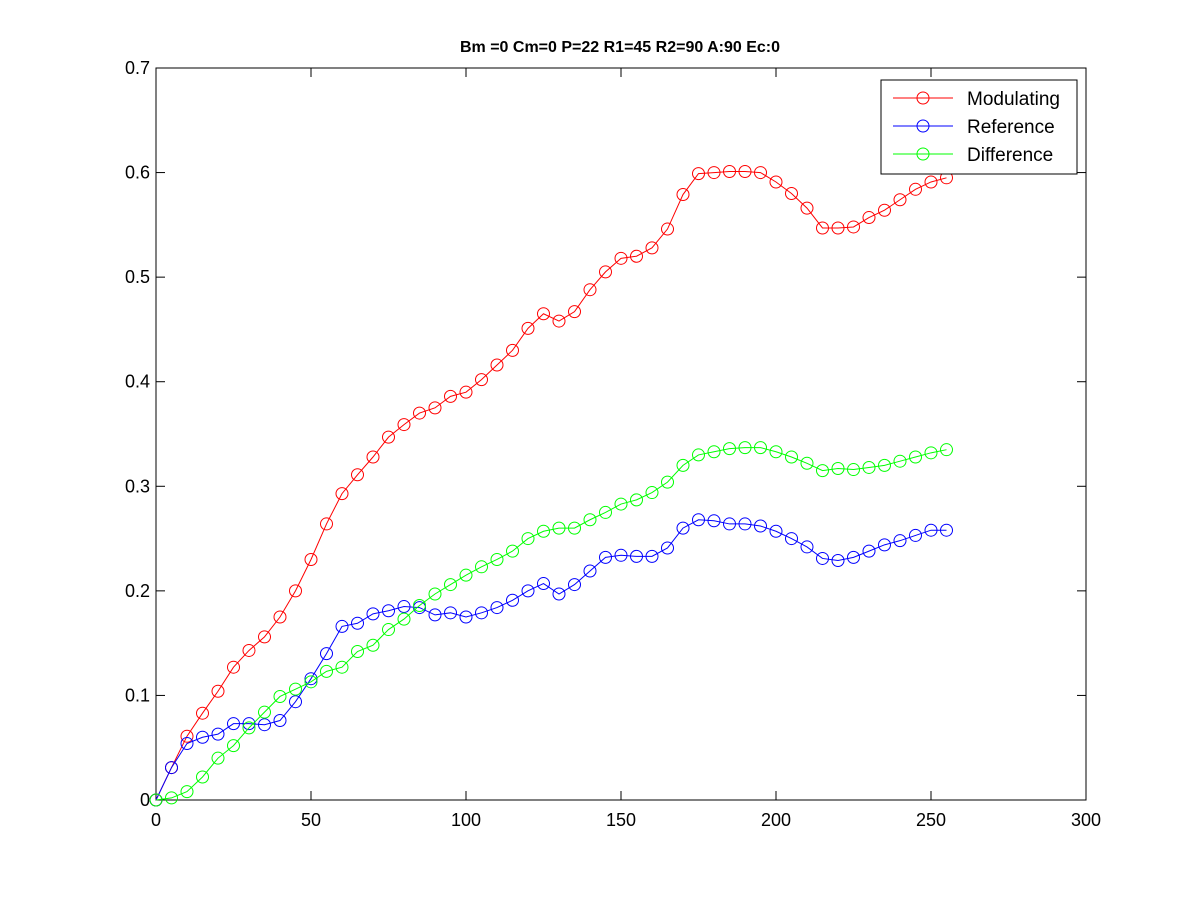 Image resolution: width=1200 pixels, height=905 pixels. What do you see at coordinates (923, 98) in the screenshot?
I see `legend-marker-modulating` at bounding box center [923, 98].